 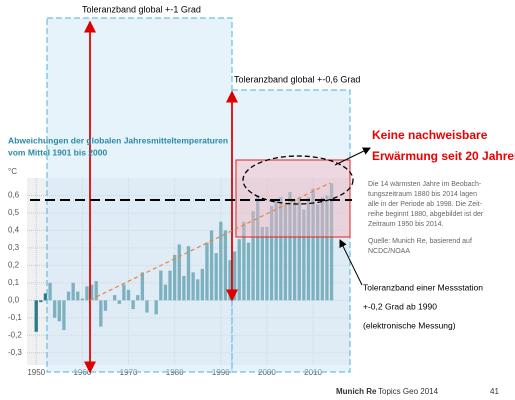 What do you see at coordinates (14, 212) in the screenshot?
I see `y-tick-label: 0,5` at bounding box center [14, 212].